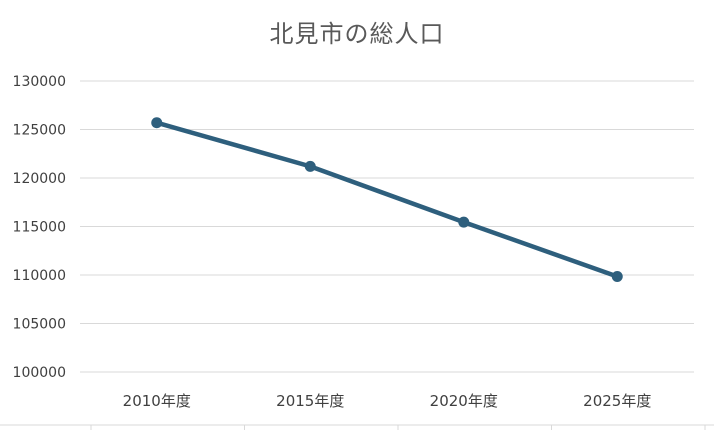 The width and height of the screenshot is (714, 430). Describe the element at coordinates (39, 373) in the screenshot. I see `y-tick-label: 100000` at that location.